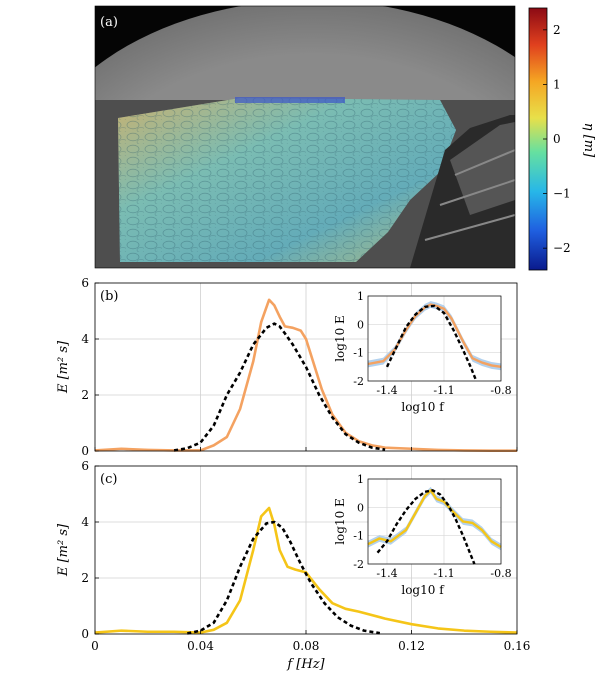 This screenshot has width=610, height=693. What do you see at coordinates (95, 646) in the screenshot?
I see `x-tick-label: 0` at bounding box center [95, 646].